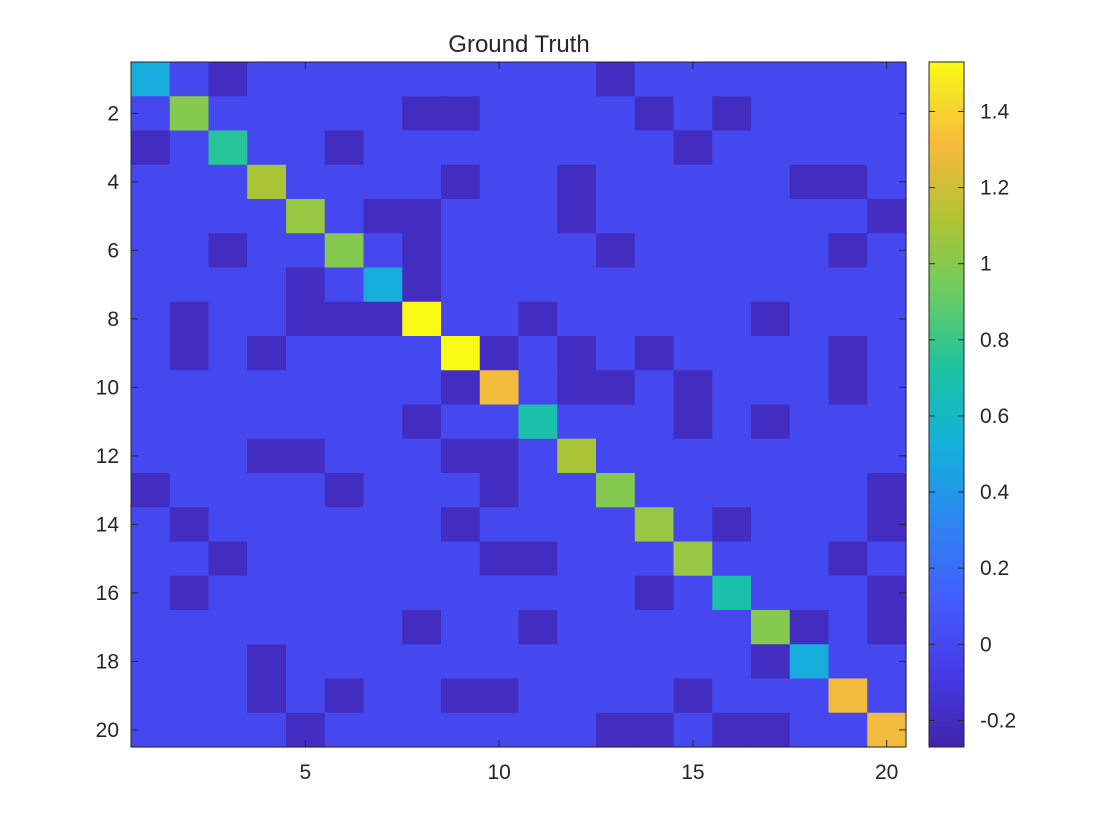  I want to click on chart-title: Ground Truth, so click(518, 44).